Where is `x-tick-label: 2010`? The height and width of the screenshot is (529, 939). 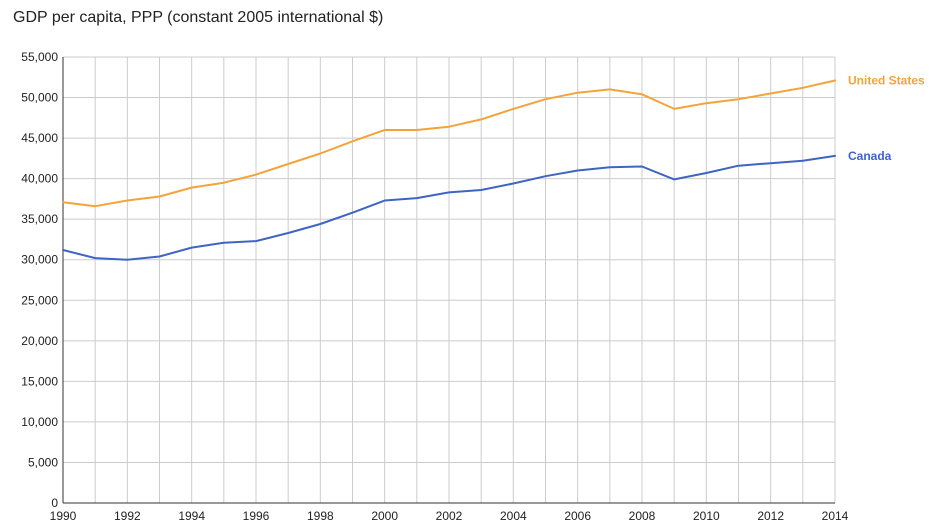 x-tick-label: 2010 is located at coordinates (706, 516).